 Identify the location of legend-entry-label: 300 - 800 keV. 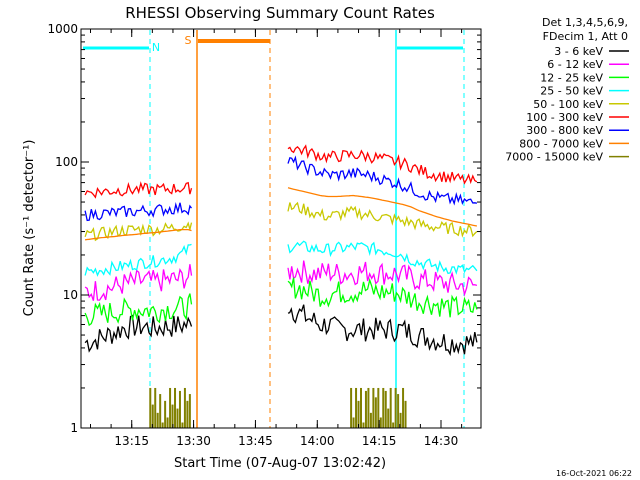
(564, 130).